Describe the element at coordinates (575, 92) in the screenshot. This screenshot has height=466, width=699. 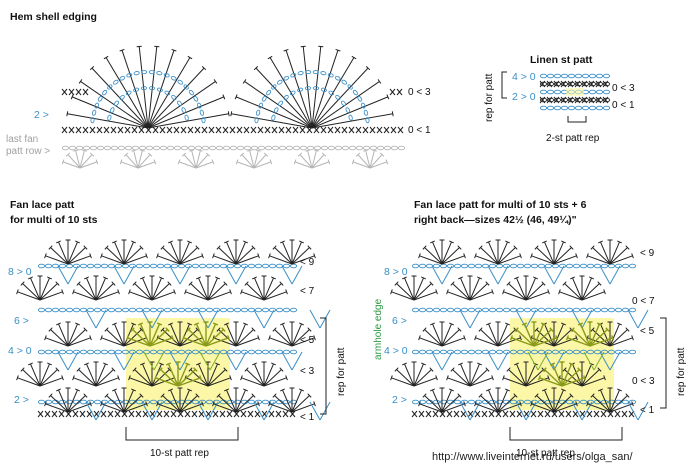
I see `linen-highlight` at that location.